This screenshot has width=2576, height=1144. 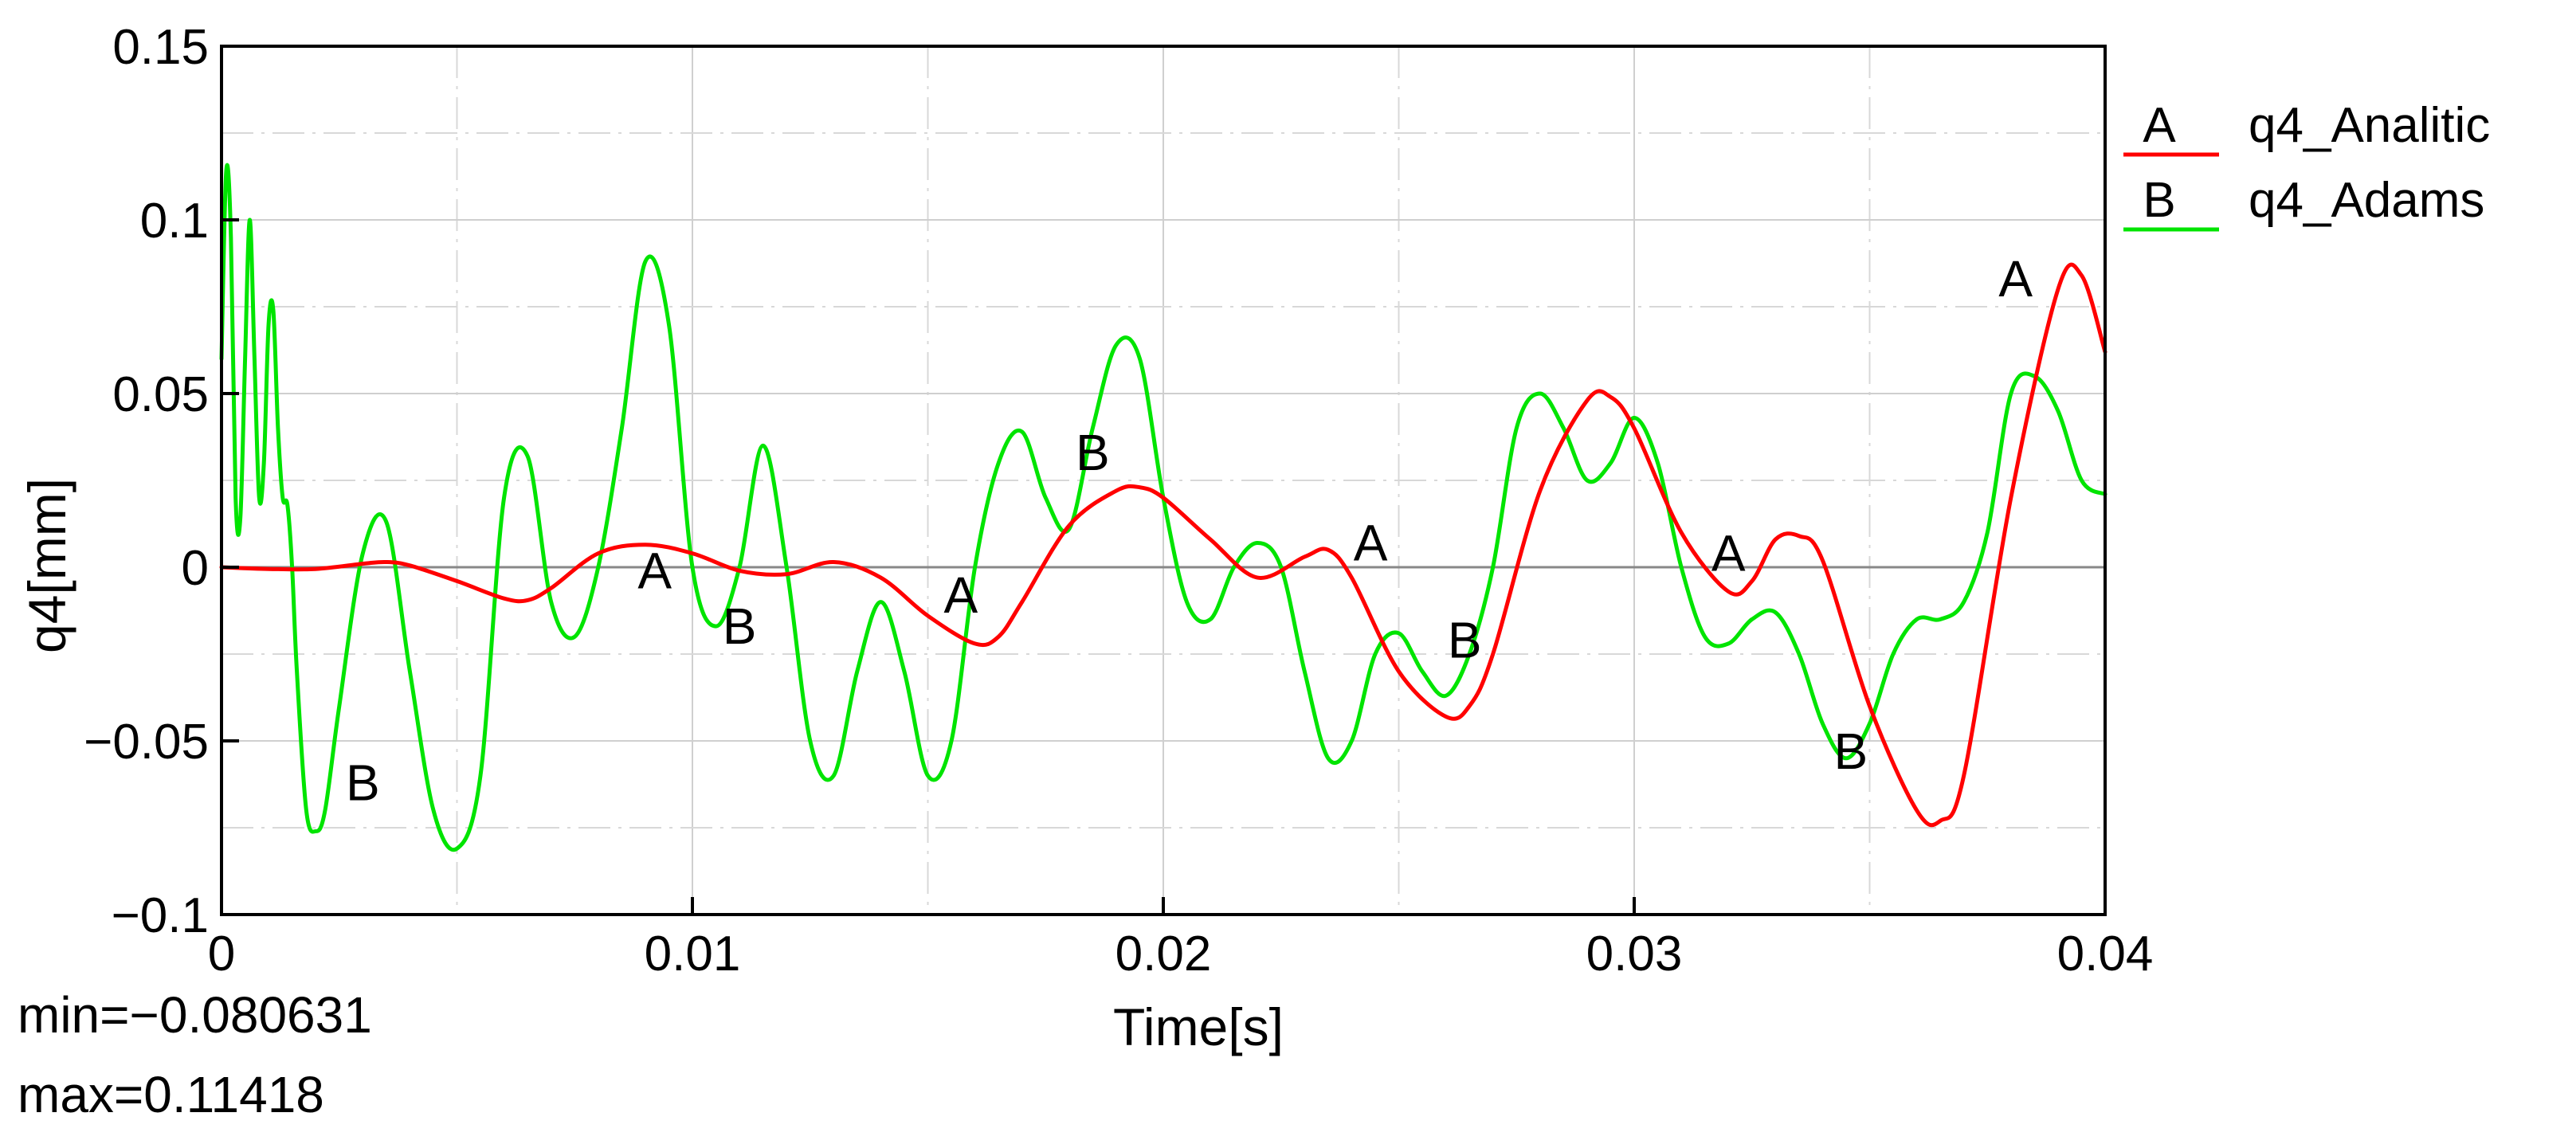 I want to click on legend-marker-B: B, so click(x=2159, y=200).